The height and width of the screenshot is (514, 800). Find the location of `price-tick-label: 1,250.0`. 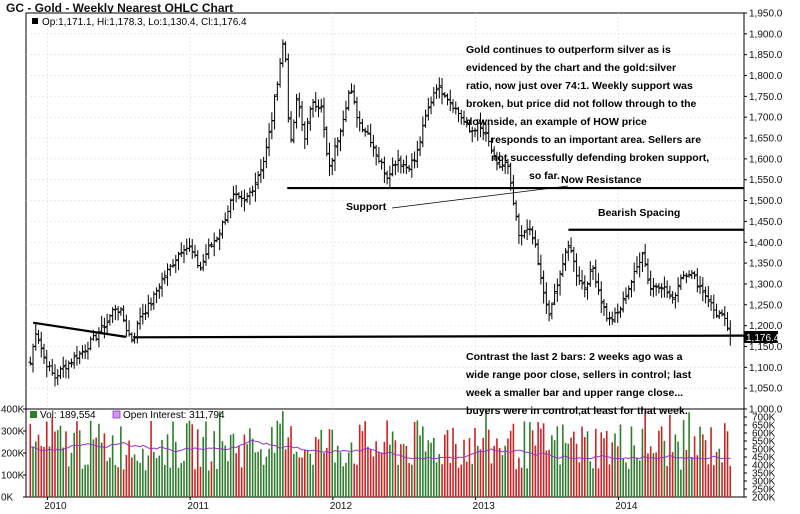

price-tick-label: 1,250.0 is located at coordinates (766, 305).